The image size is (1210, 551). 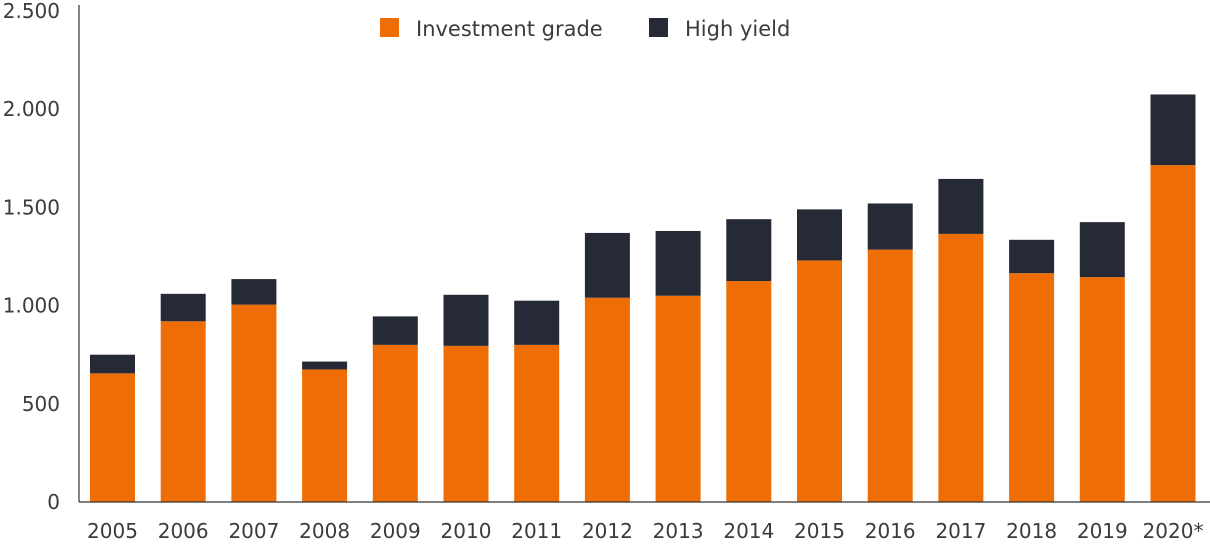 What do you see at coordinates (819, 381) in the screenshot?
I see `bar-investment-grade-2015` at bounding box center [819, 381].